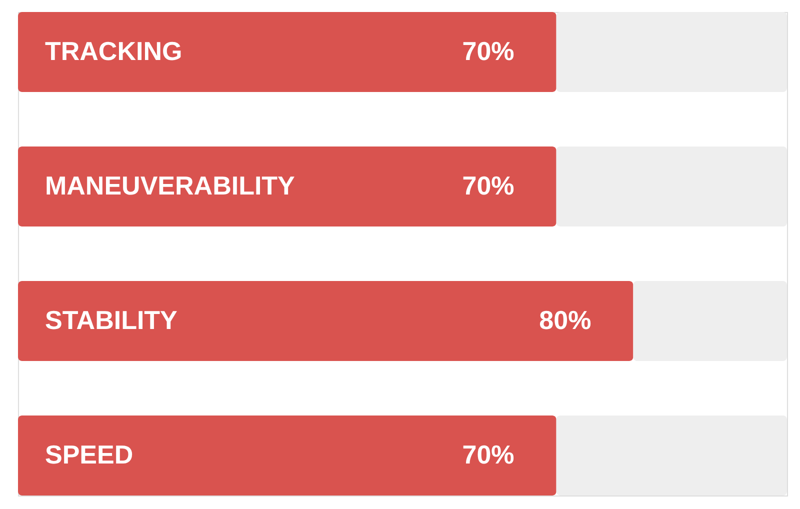 This screenshot has width=800, height=509. I want to click on y-tick-label: STABILITY, so click(111, 319).